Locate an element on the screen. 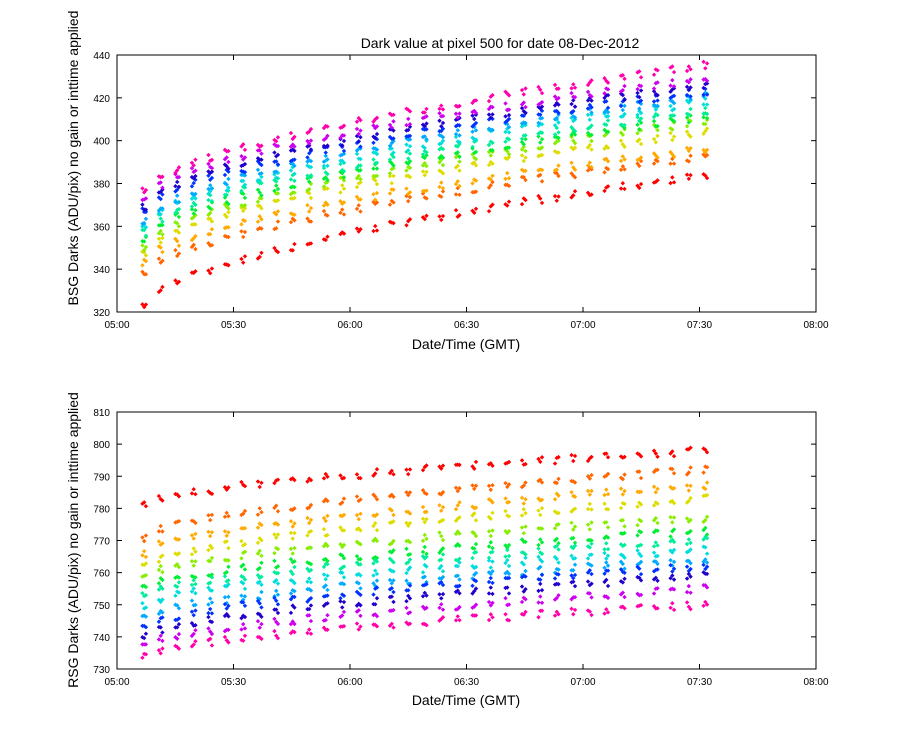  rsg-x-tick-label: 08:00 is located at coordinates (815, 682).